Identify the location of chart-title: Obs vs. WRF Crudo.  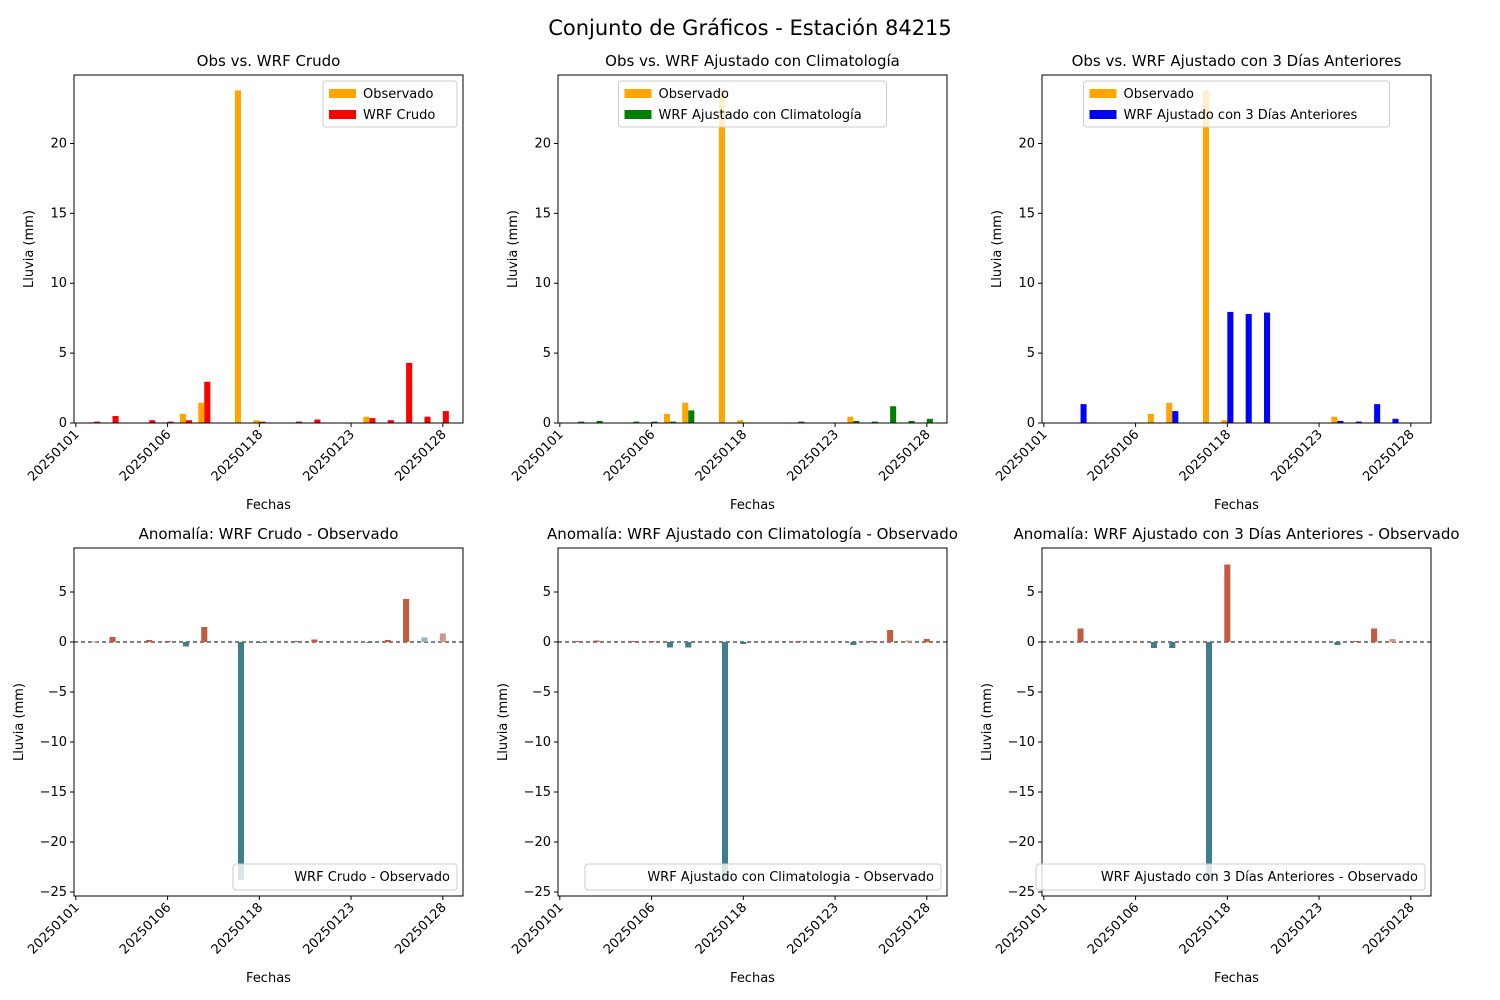
(269, 61).